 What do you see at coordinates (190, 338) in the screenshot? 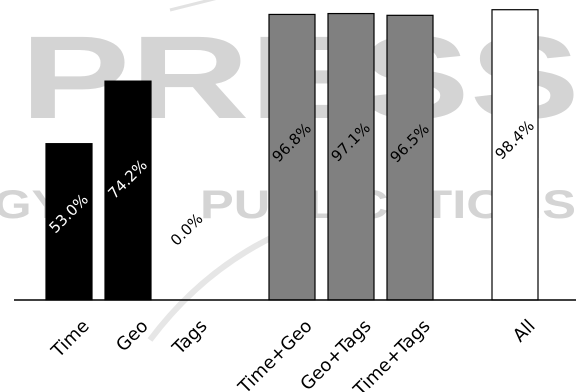
I see `x-tick-label: Tags` at bounding box center [190, 338].